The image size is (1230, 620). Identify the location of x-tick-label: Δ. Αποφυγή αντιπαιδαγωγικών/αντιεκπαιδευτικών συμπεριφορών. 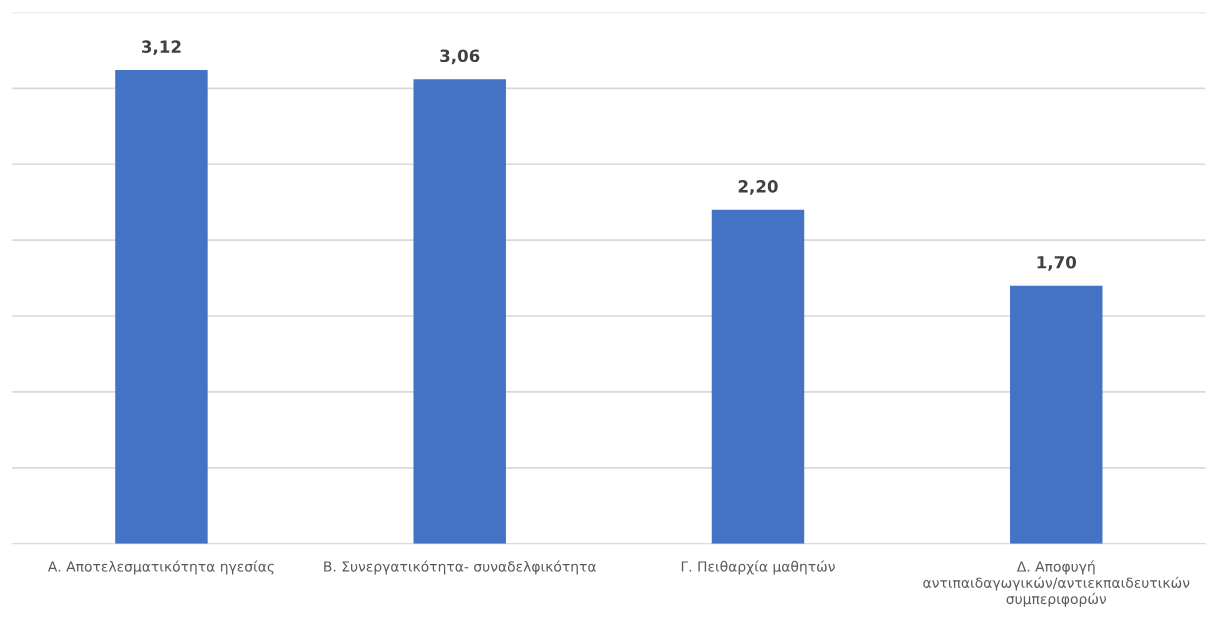
(1056, 583).